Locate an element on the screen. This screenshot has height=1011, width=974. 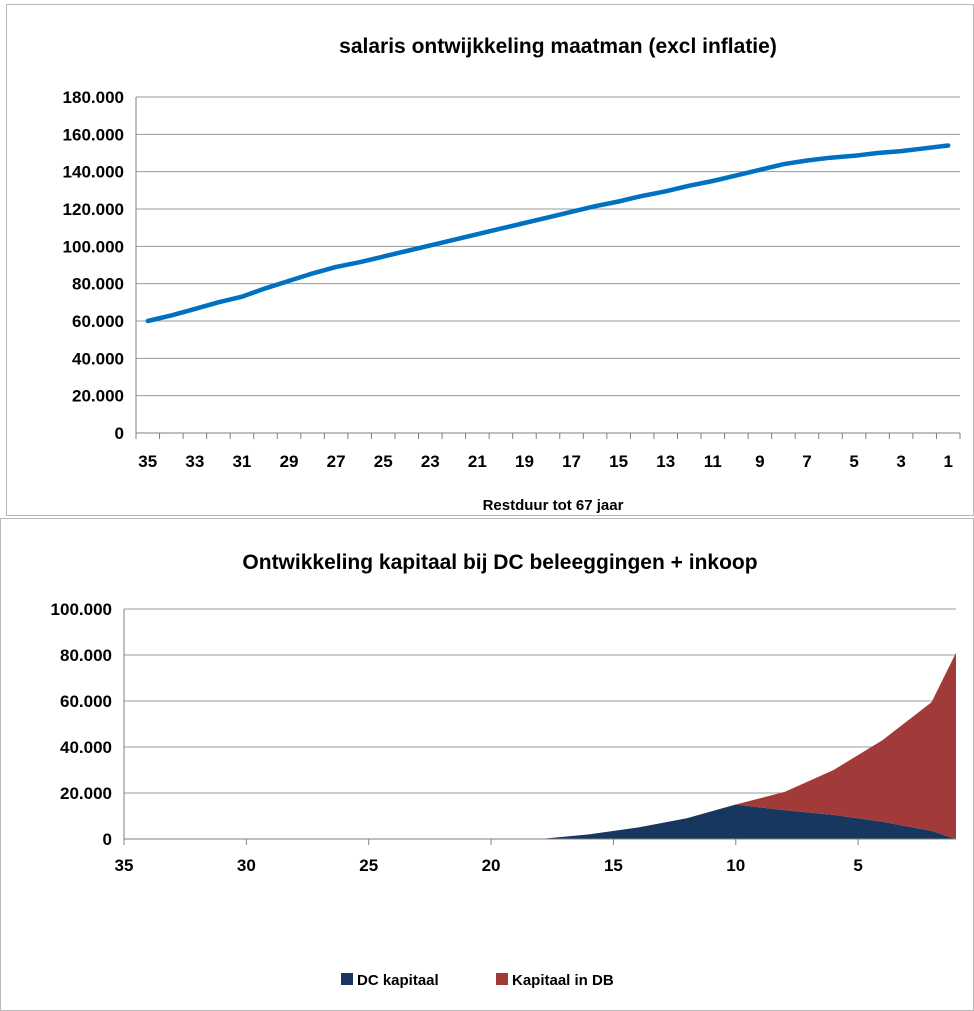
legend-label: Kapitaal in DB is located at coordinates (563, 980).